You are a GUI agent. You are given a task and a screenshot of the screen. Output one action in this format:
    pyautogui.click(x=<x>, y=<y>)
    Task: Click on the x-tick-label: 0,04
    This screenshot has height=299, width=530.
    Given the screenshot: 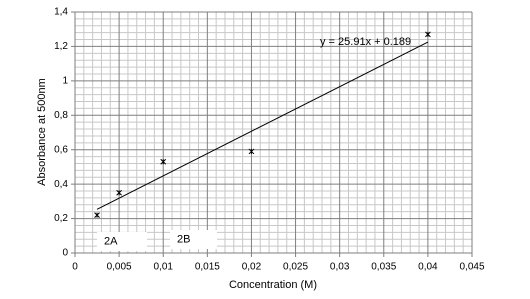 What is the action you would take?
    pyautogui.click(x=428, y=267)
    